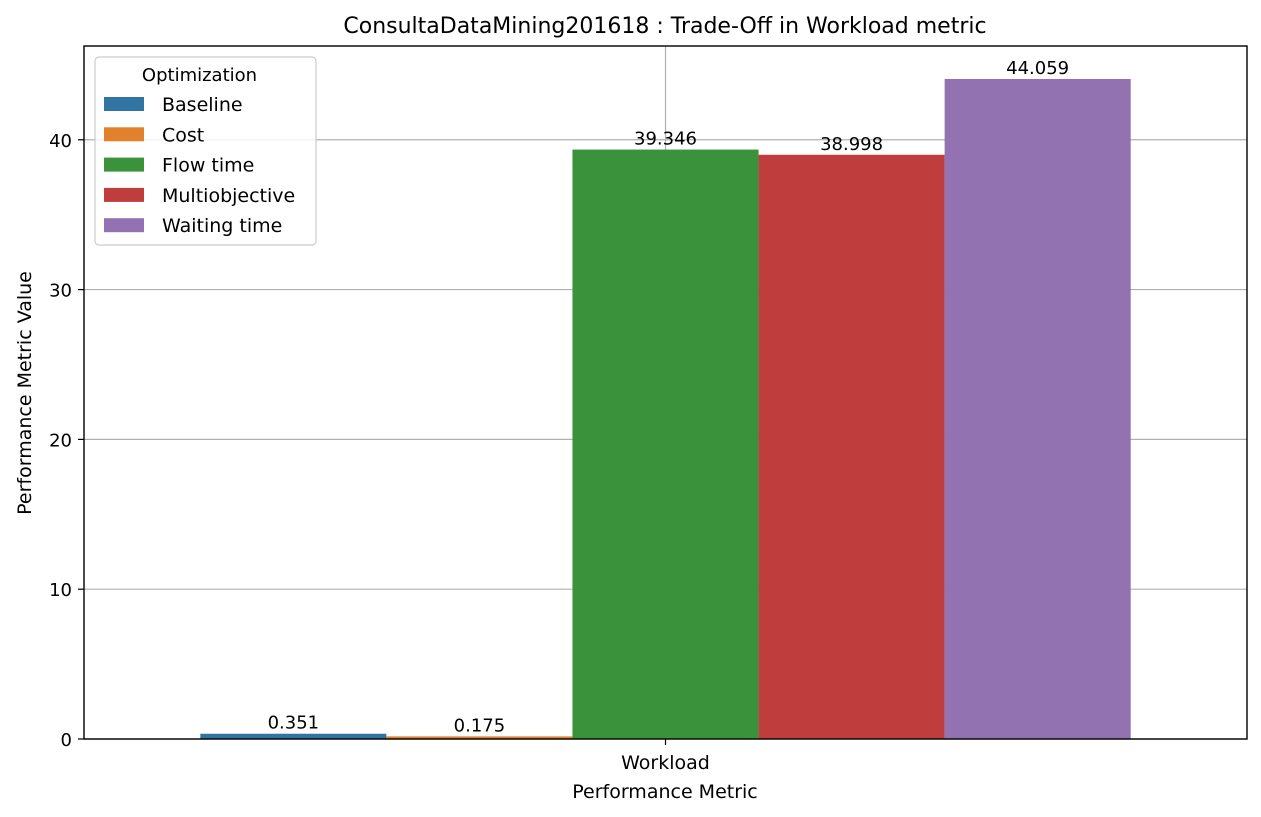  I want to click on data-label-cost: 0.175, so click(480, 725).